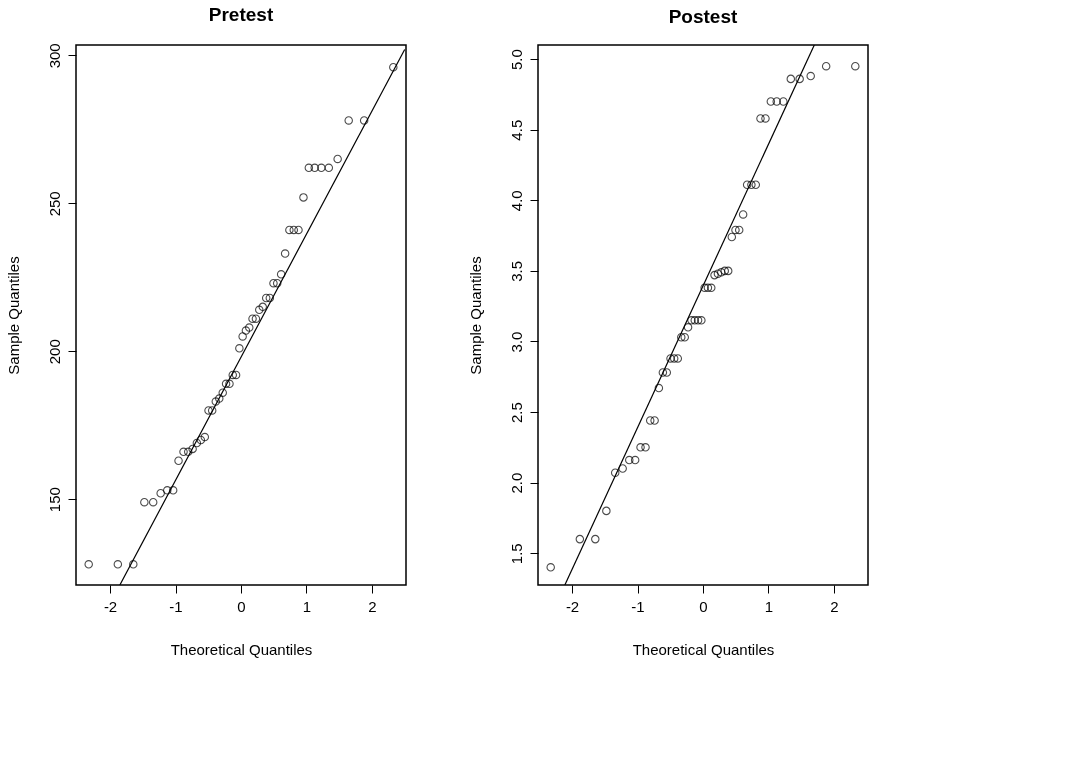 The image size is (1068, 764). What do you see at coordinates (307, 606) in the screenshot?
I see `x-tick-label: 1` at bounding box center [307, 606].